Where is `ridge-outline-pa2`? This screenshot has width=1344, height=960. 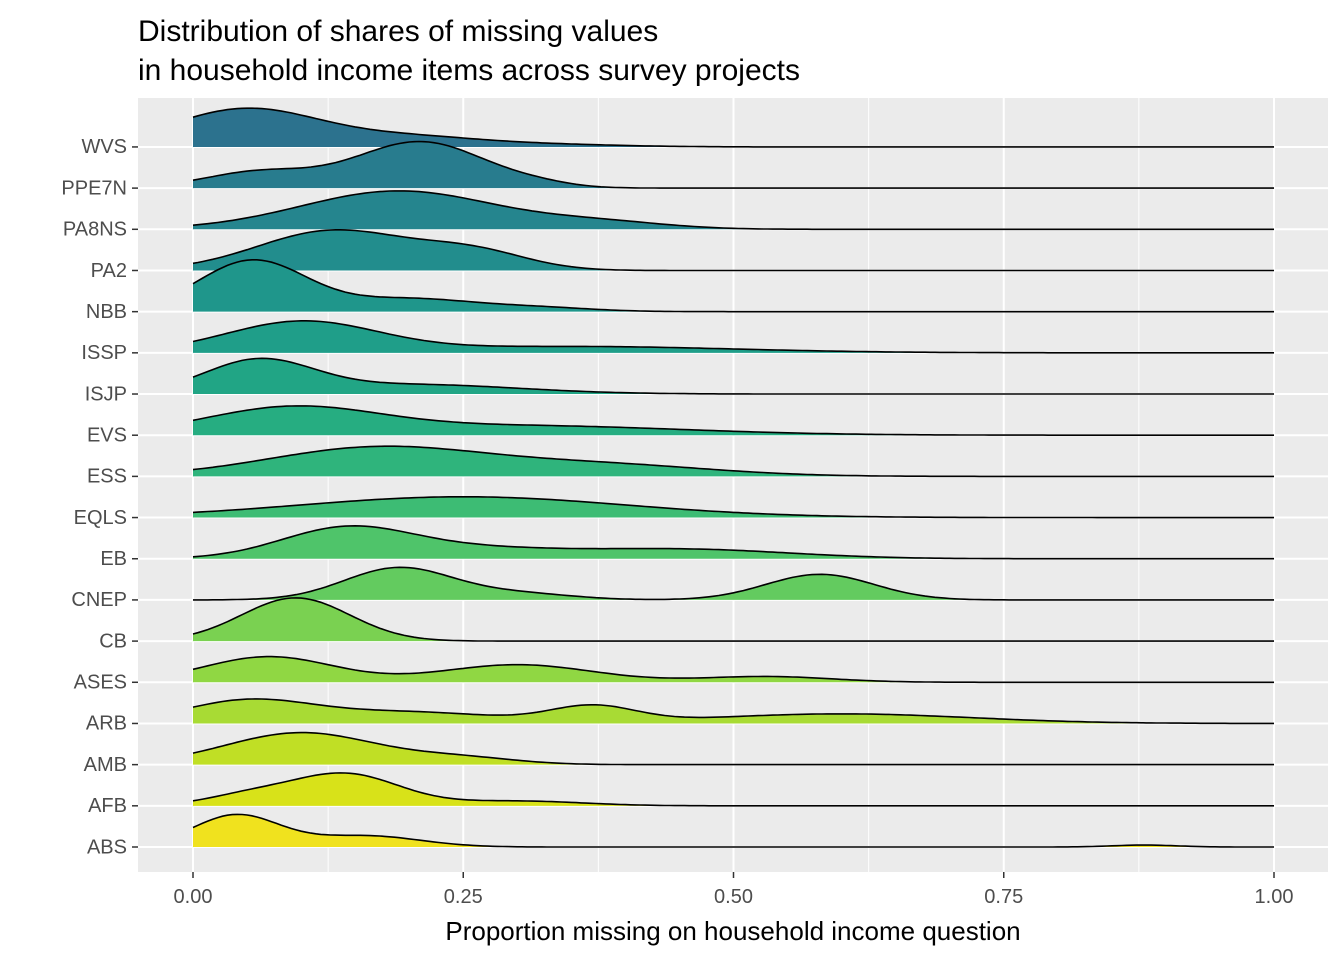 ridge-outline-pa2 is located at coordinates (733, 250).